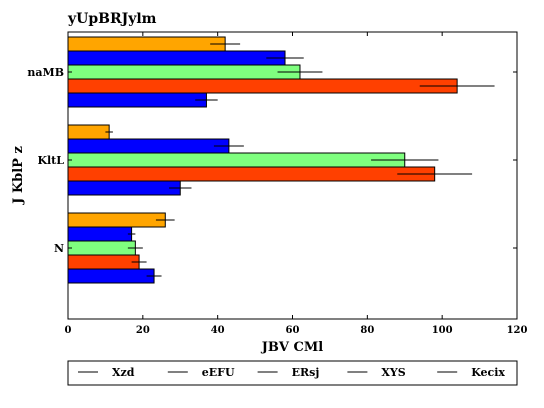  I want to click on x-tick-label: 0, so click(68, 330).